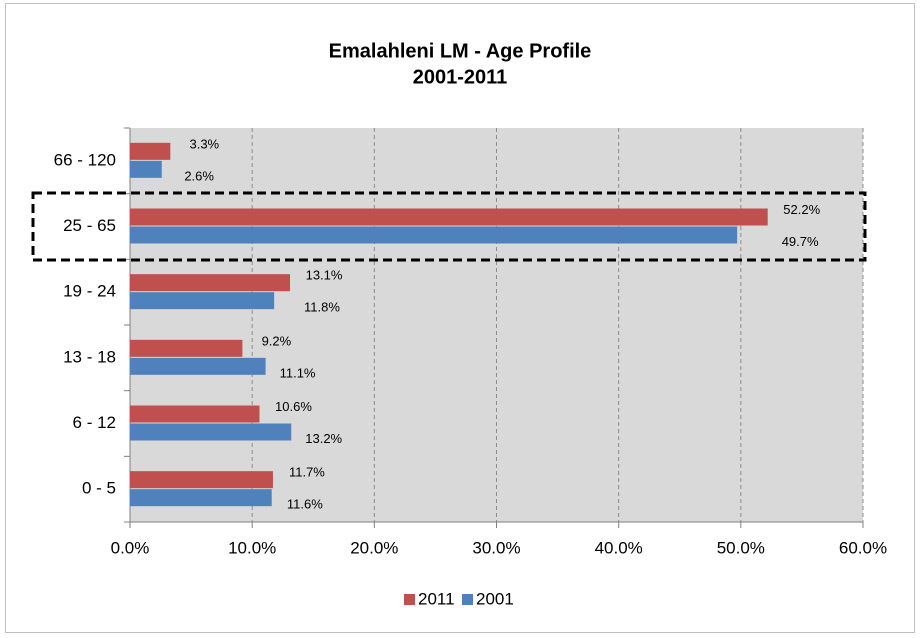 This screenshot has width=921, height=638. Describe the element at coordinates (322, 307) in the screenshot. I see `data-label: 11.8%` at that location.